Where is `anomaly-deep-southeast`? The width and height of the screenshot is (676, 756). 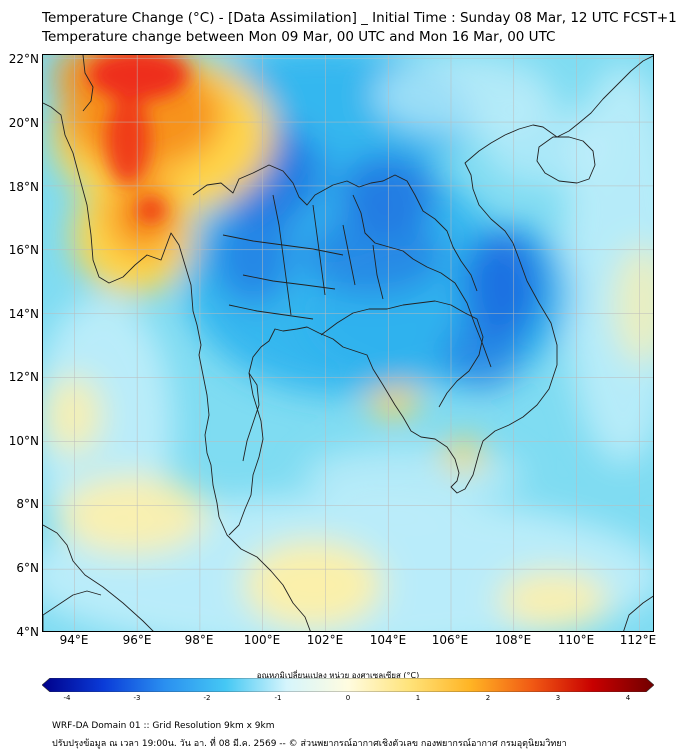 anomaly-deep-southeast is located at coordinates (483, 355).